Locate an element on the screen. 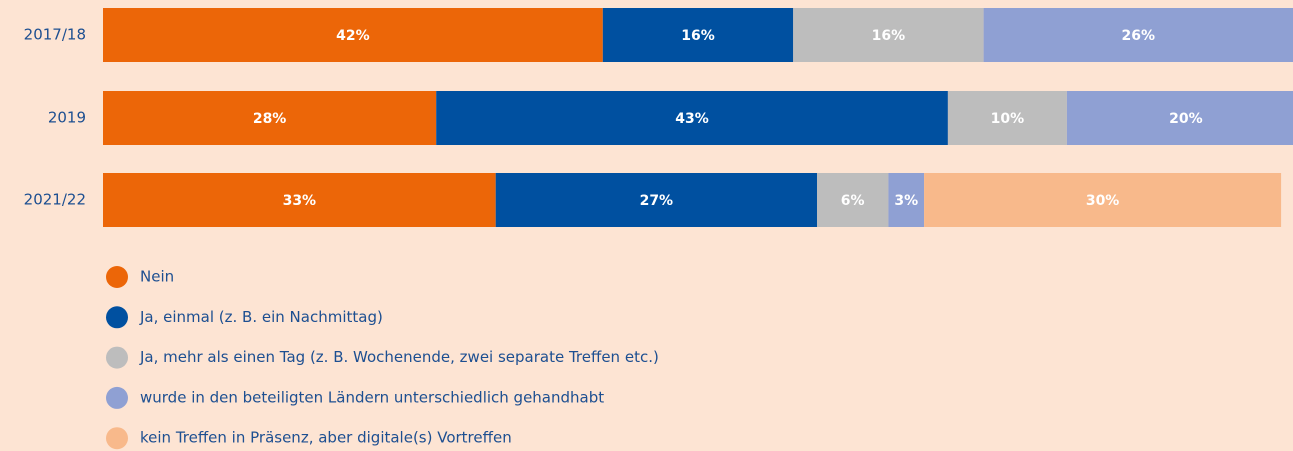 This screenshot has height=451, width=1293. value-label: 6% is located at coordinates (853, 201).